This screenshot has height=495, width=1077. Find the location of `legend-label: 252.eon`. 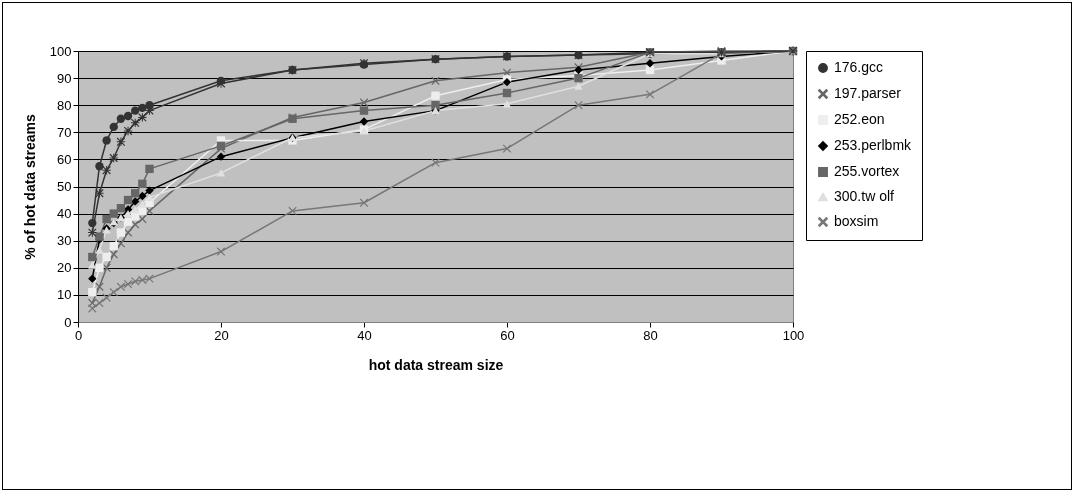

legend-label: 252.eon is located at coordinates (859, 119).